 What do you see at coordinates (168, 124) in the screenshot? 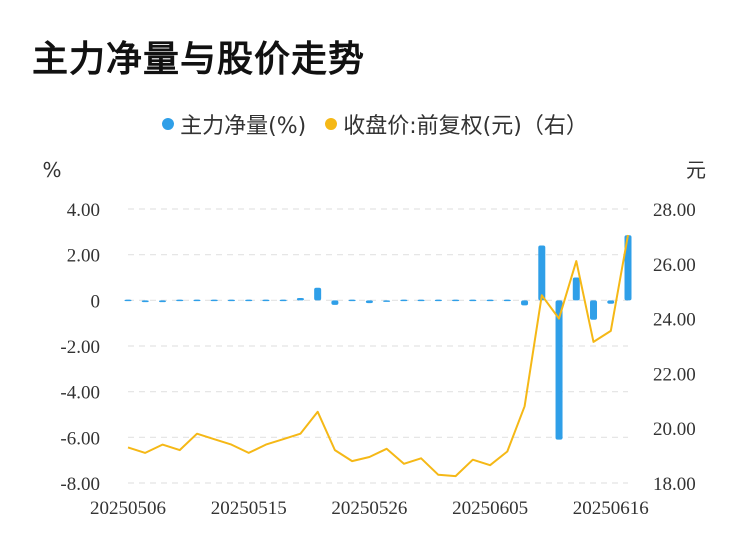
I see `legend-marker-main-net` at bounding box center [168, 124].